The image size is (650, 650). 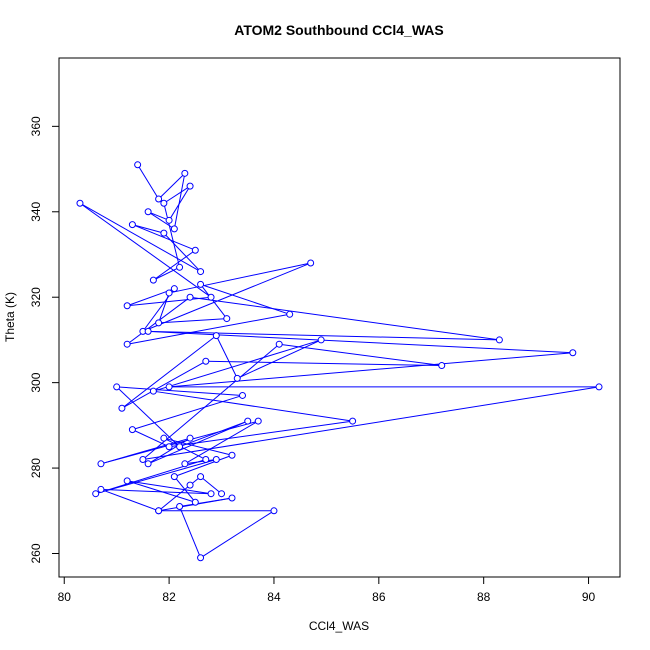 I want to click on y-axis-label: Theta (K), so click(x=10, y=317).